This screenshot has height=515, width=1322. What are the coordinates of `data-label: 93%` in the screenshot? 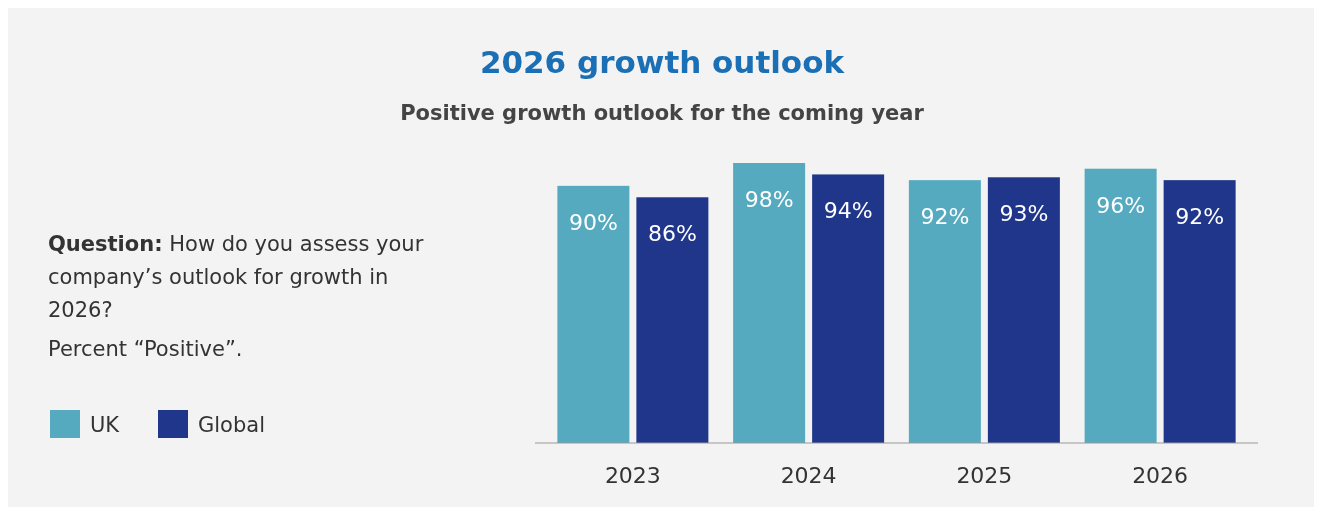 It's located at (1024, 214).